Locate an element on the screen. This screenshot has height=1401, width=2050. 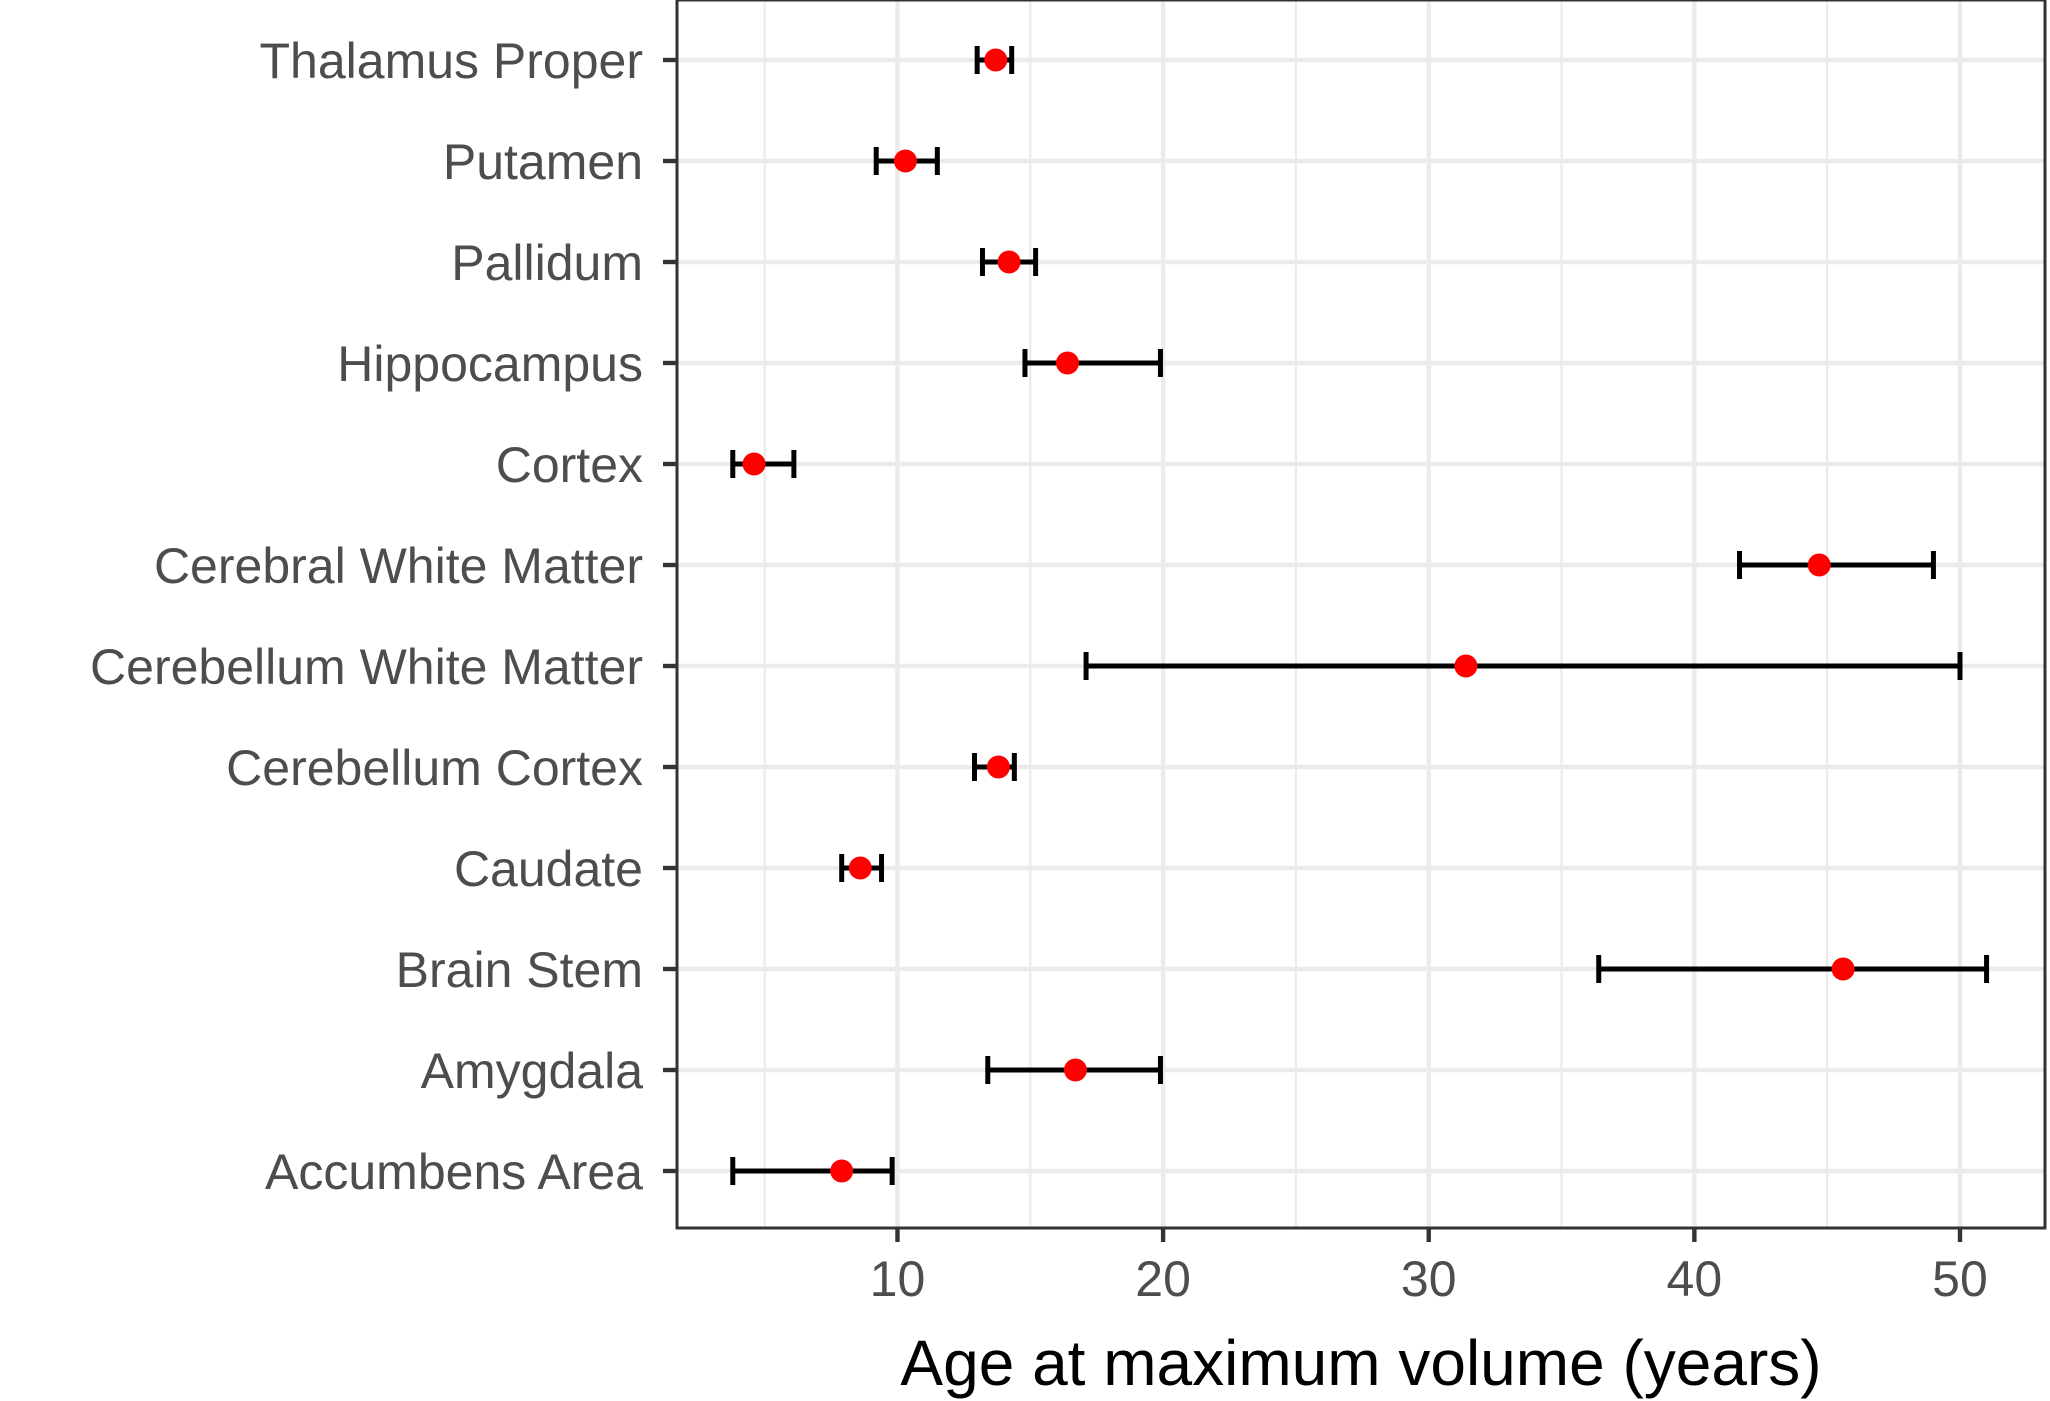
y-tick-label: Hippocampus is located at coordinates (490, 364).